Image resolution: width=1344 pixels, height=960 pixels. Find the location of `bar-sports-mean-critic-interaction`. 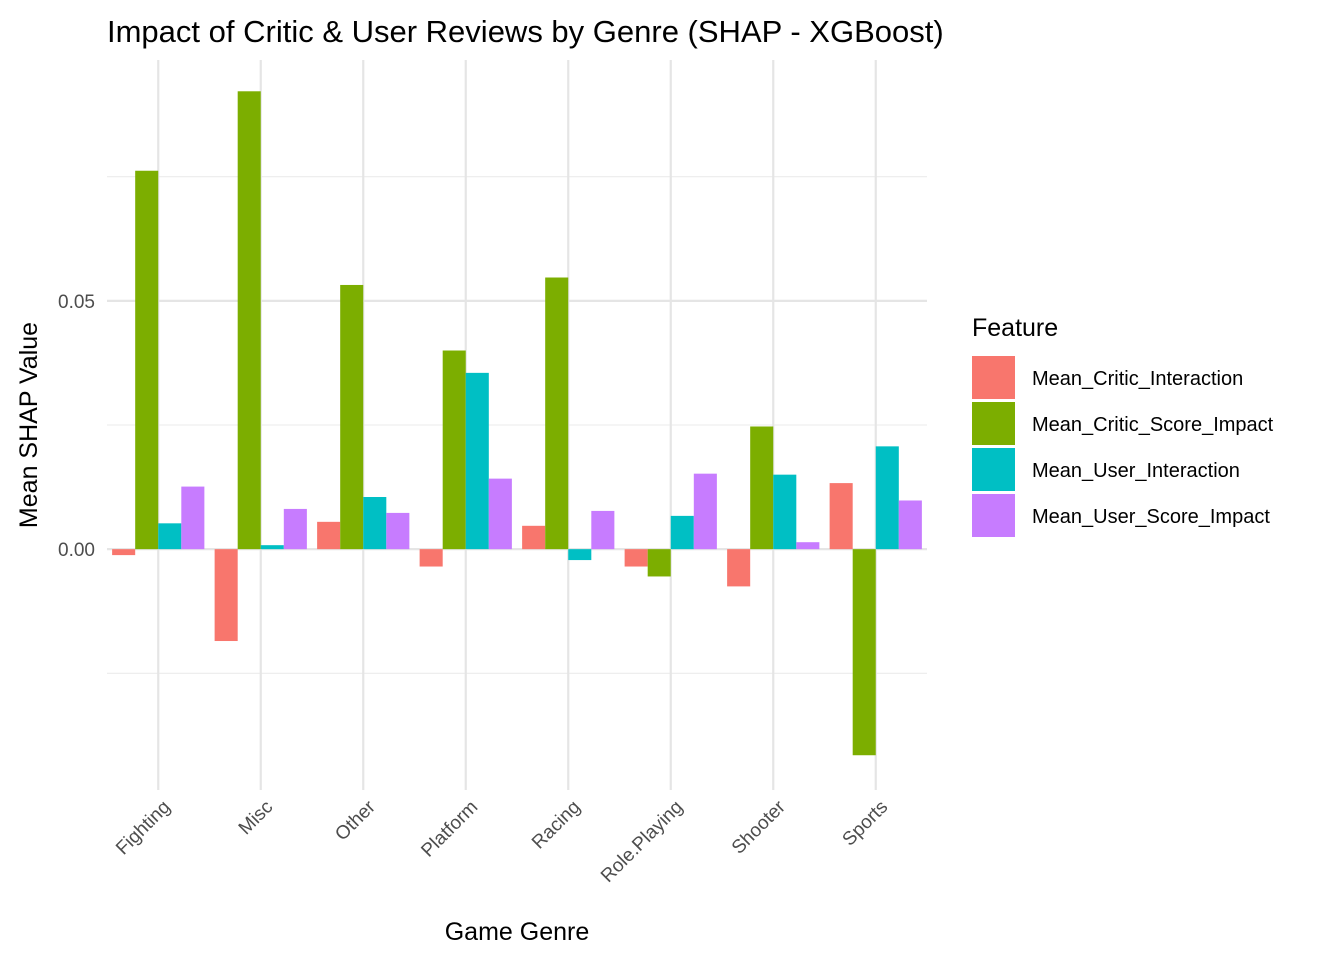

bar-sports-mean-critic-interaction is located at coordinates (841, 516).